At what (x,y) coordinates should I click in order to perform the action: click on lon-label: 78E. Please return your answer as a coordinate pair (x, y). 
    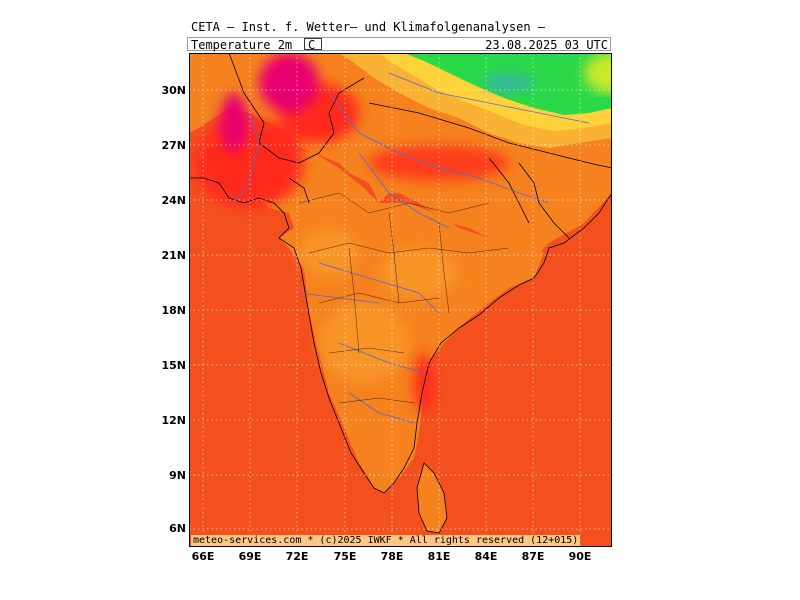
    Looking at the image, I should click on (392, 556).